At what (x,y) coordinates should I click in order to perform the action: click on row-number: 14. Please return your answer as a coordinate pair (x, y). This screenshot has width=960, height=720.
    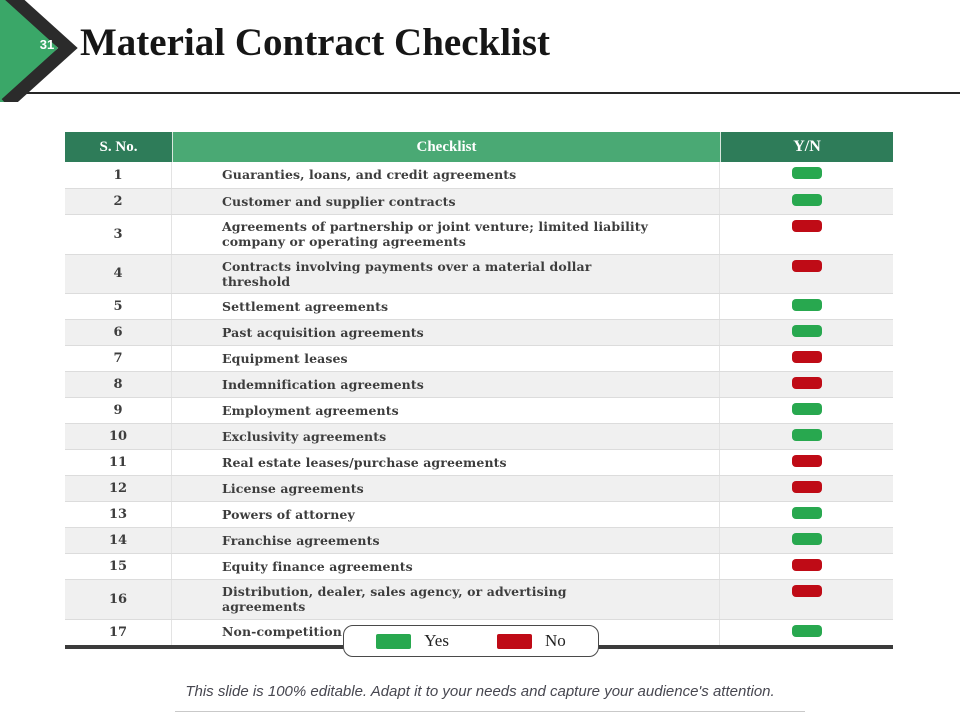
    Looking at the image, I should click on (118, 540).